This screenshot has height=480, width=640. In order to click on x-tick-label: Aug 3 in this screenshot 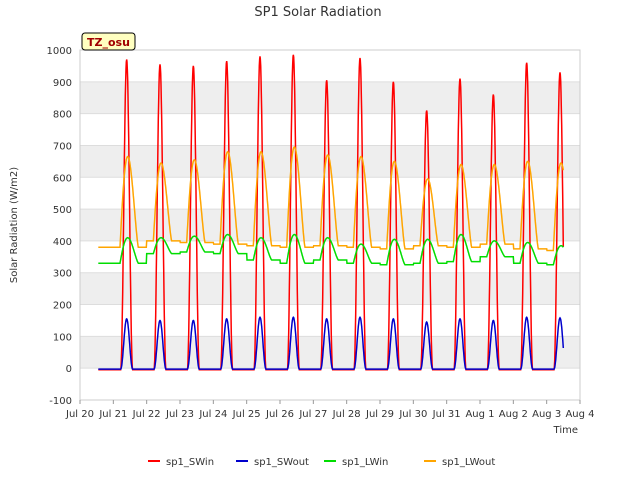, I will do `click(546, 414)`.